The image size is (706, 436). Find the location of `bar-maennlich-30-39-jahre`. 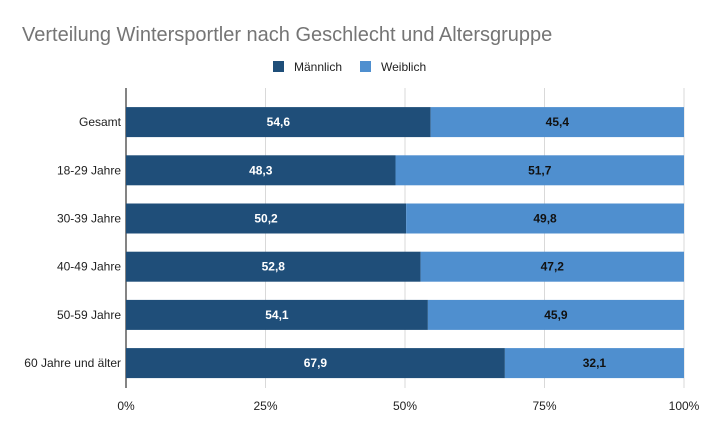

bar-maennlich-30-39-jahre is located at coordinates (266, 218).